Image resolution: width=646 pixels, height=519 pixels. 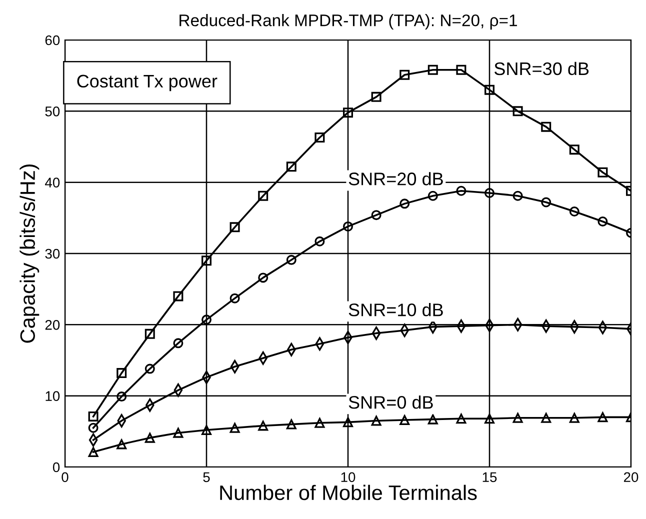 I want to click on x-axis-title: Number of Mobile Terminals, so click(x=348, y=492).